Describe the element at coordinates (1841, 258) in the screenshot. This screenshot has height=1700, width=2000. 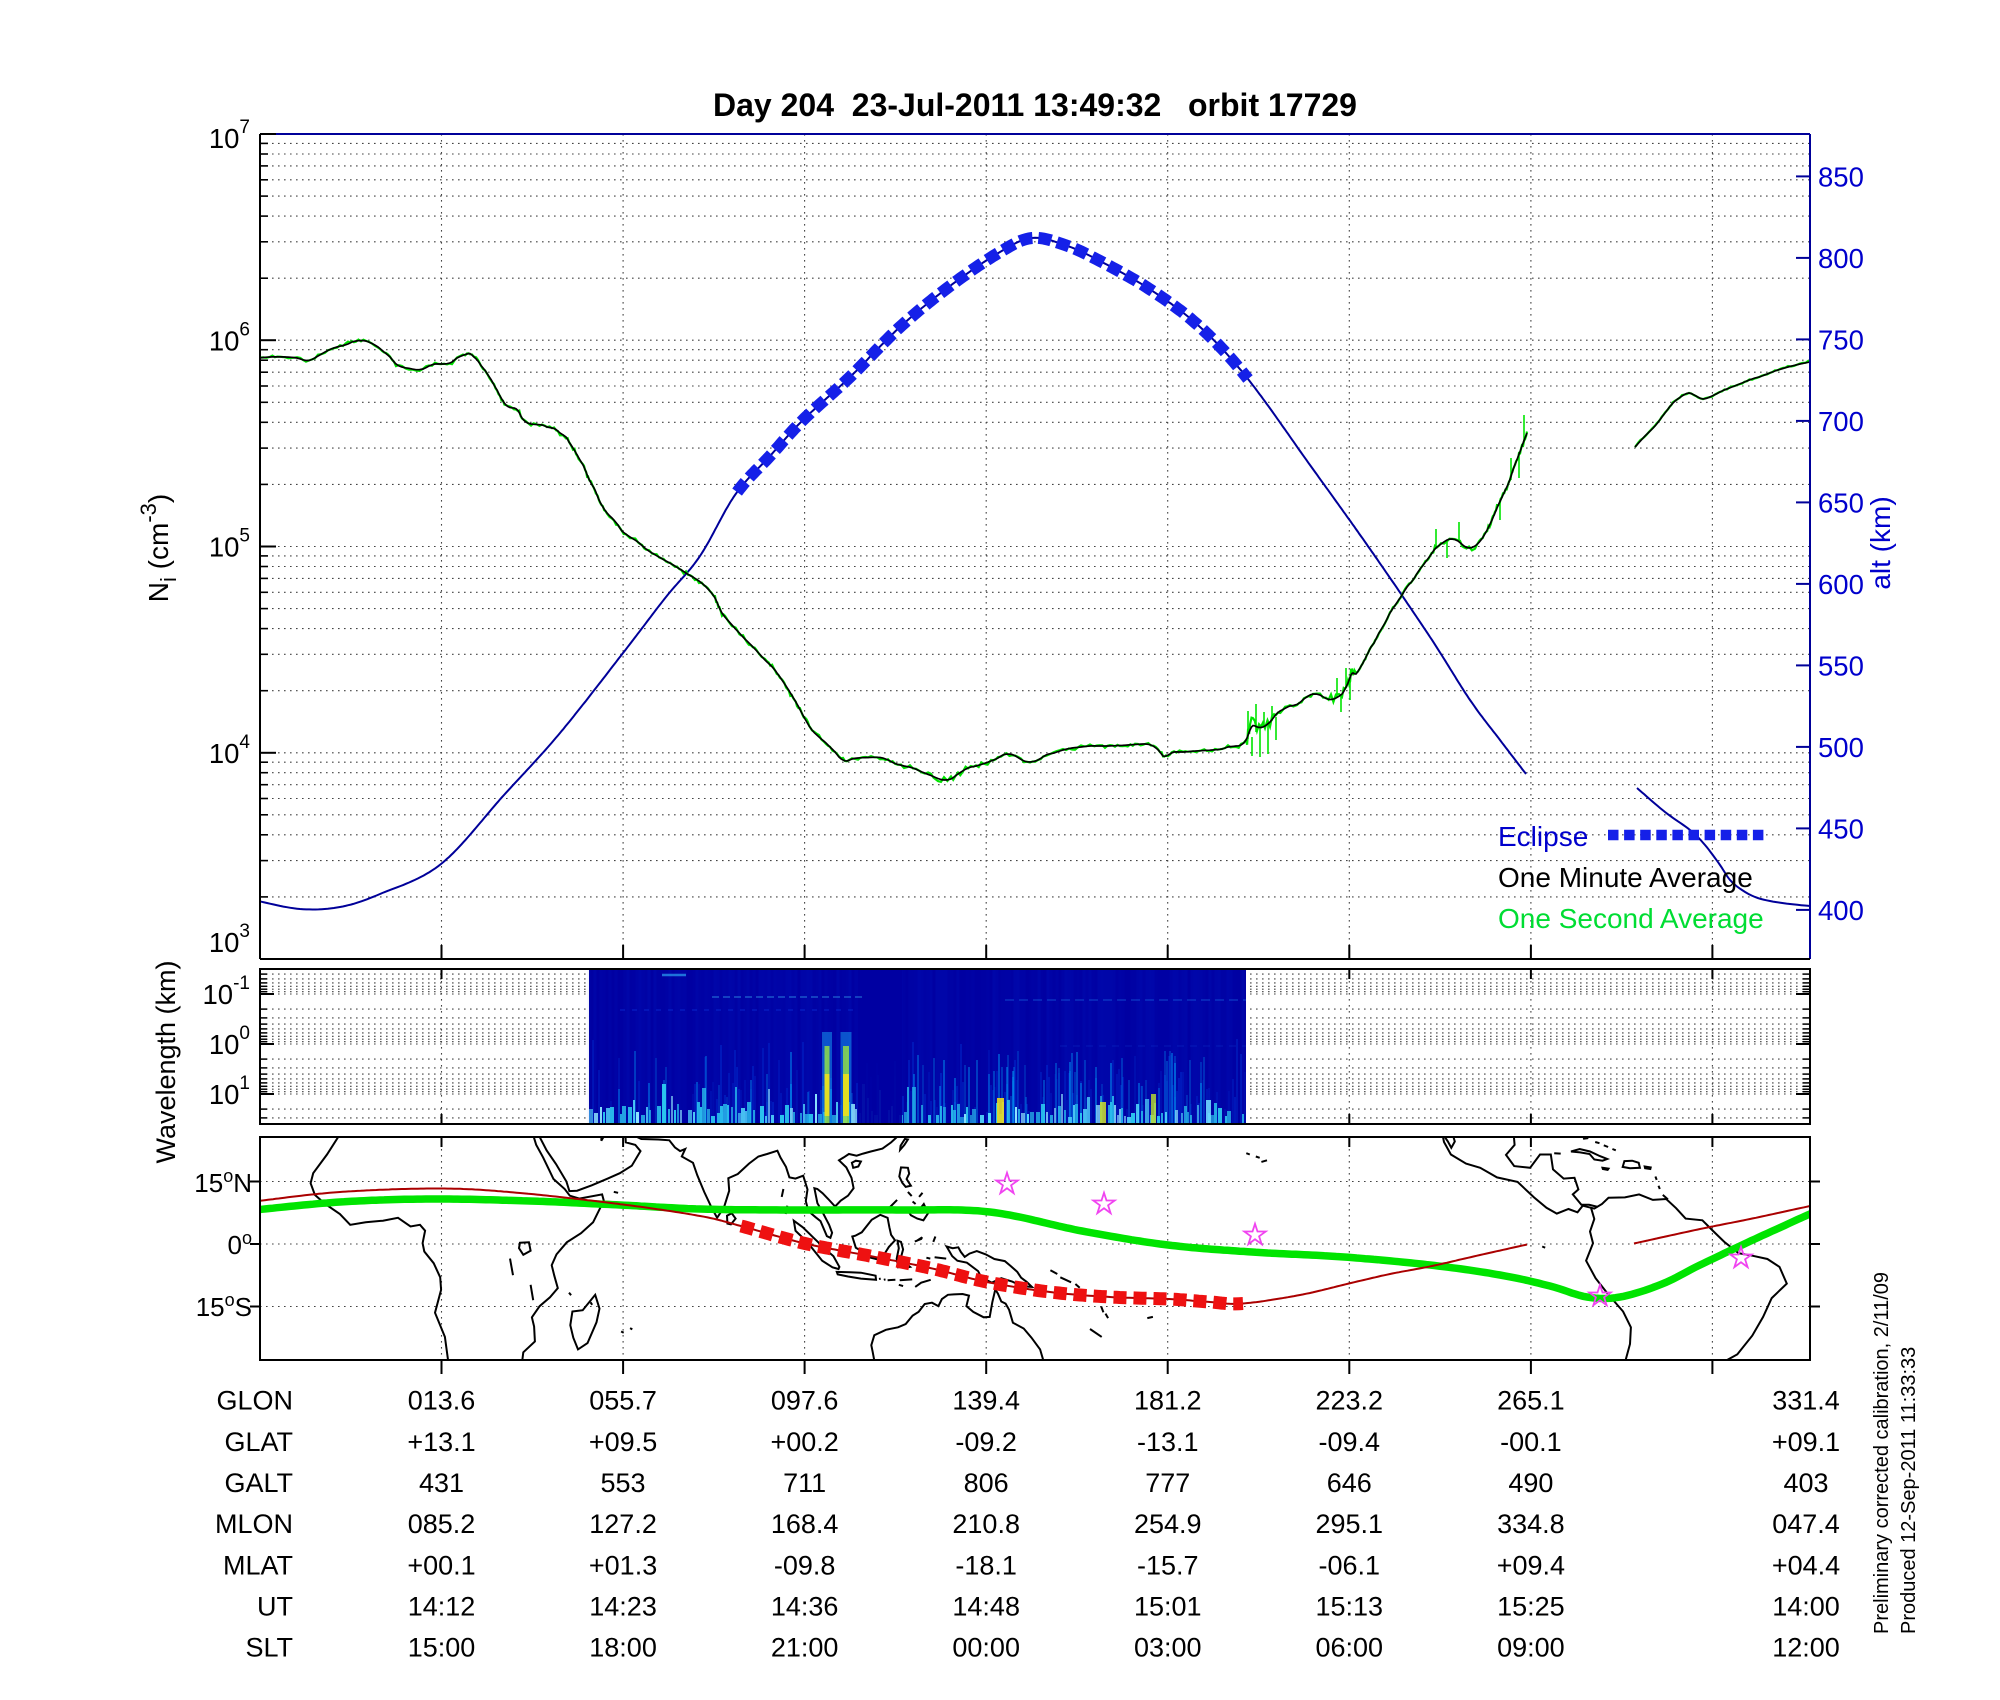
I see `svg-text: 800` at that location.